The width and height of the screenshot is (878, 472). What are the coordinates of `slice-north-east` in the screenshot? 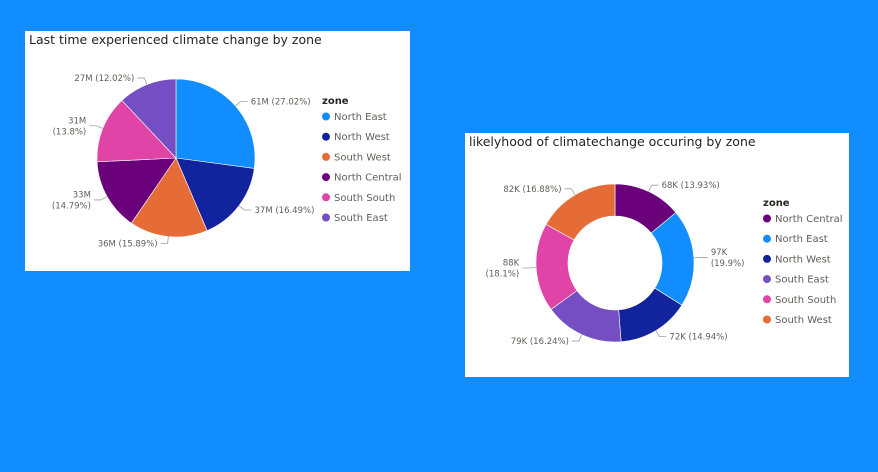 It's located at (215, 123).